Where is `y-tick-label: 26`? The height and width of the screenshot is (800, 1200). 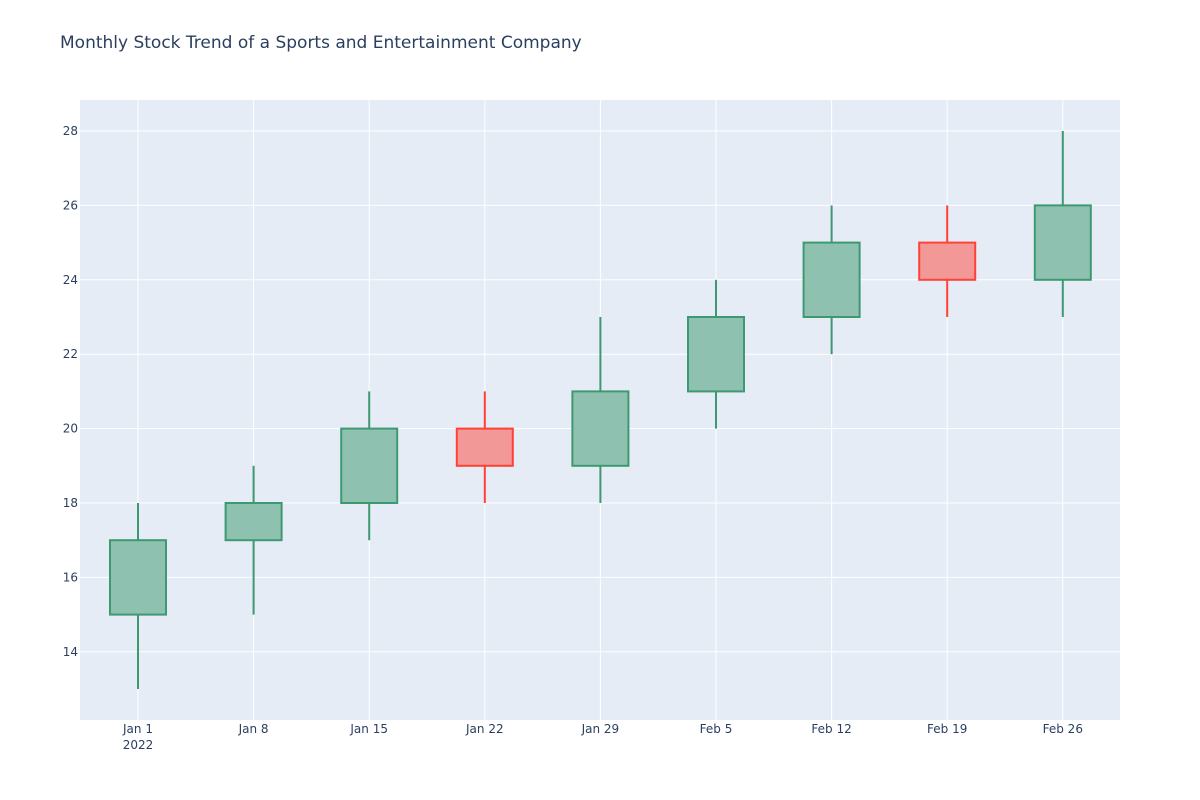
y-tick-label: 26 is located at coordinates (70, 205).